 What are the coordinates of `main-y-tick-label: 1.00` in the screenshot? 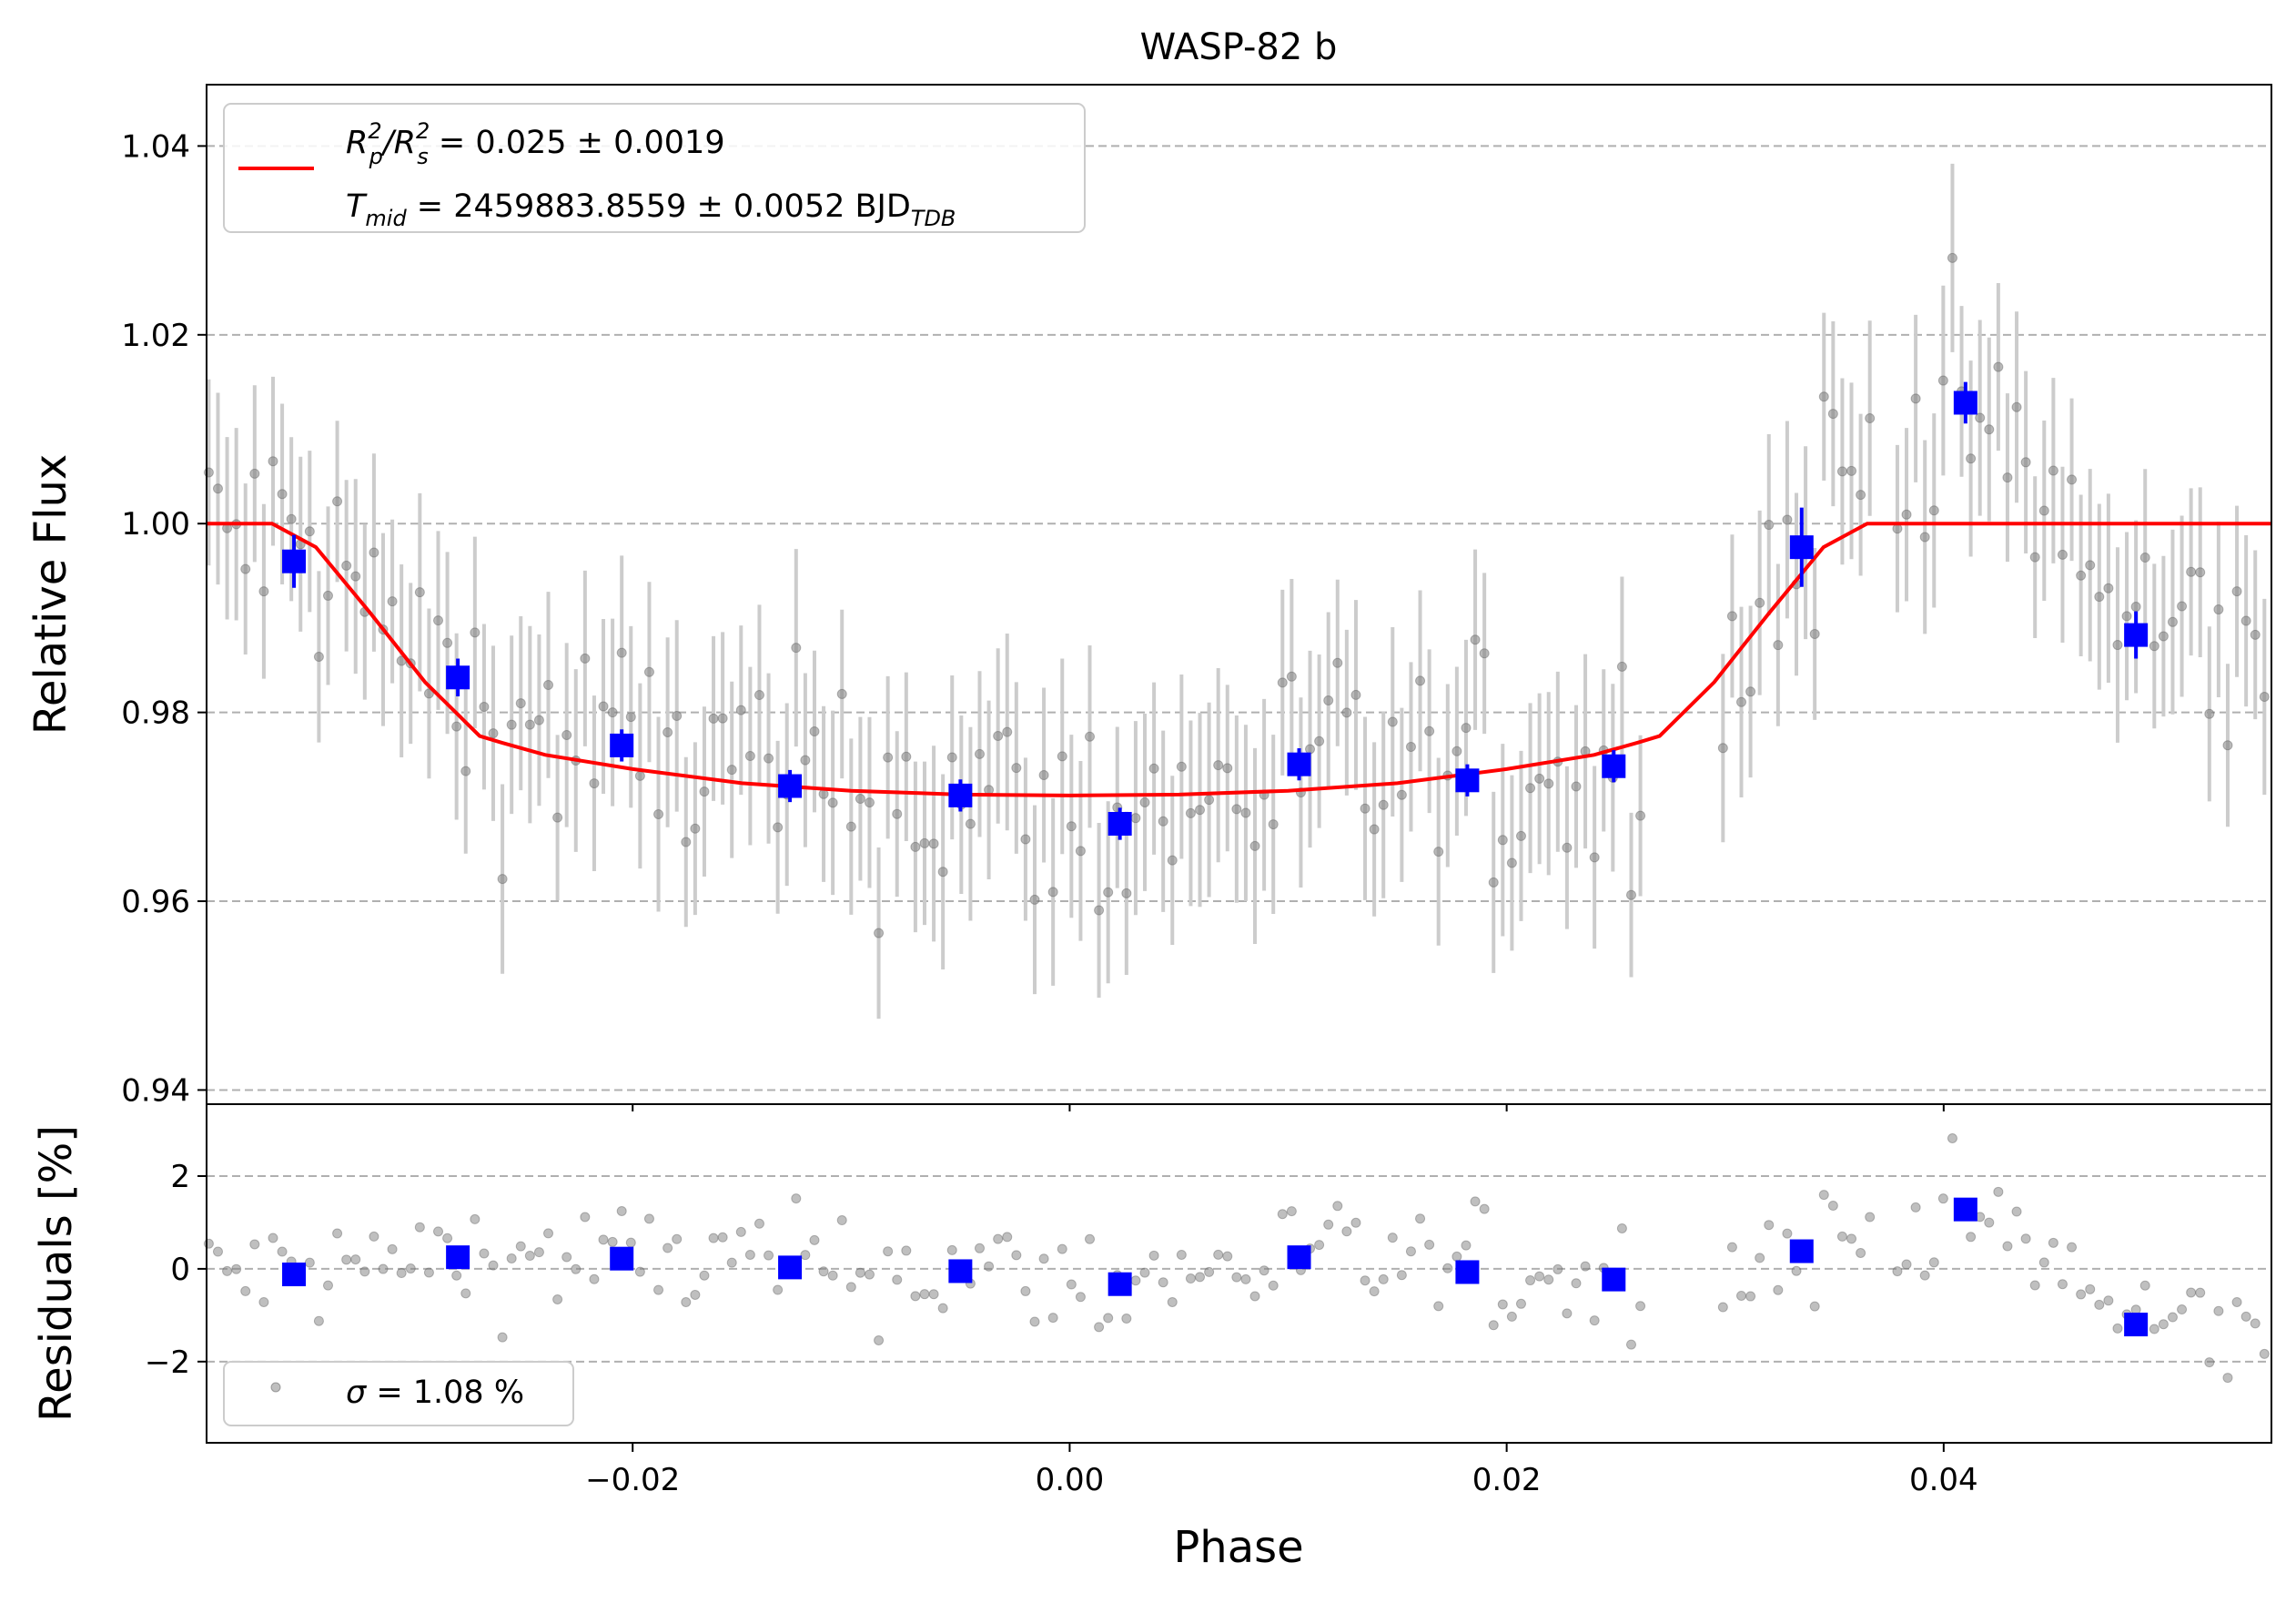 It's located at (156, 524).